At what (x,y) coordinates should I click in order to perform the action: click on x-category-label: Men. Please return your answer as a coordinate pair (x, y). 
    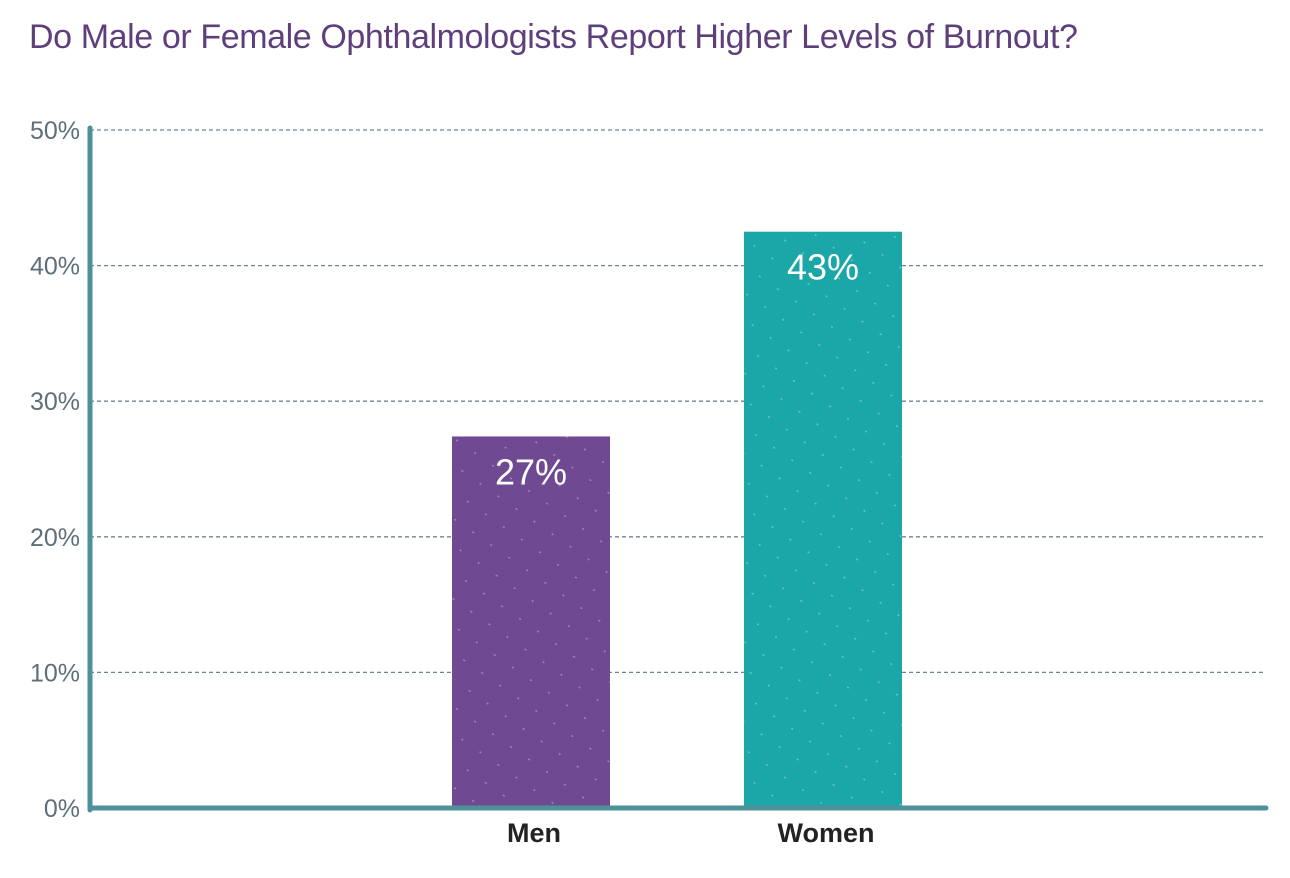
    Looking at the image, I should click on (534, 833).